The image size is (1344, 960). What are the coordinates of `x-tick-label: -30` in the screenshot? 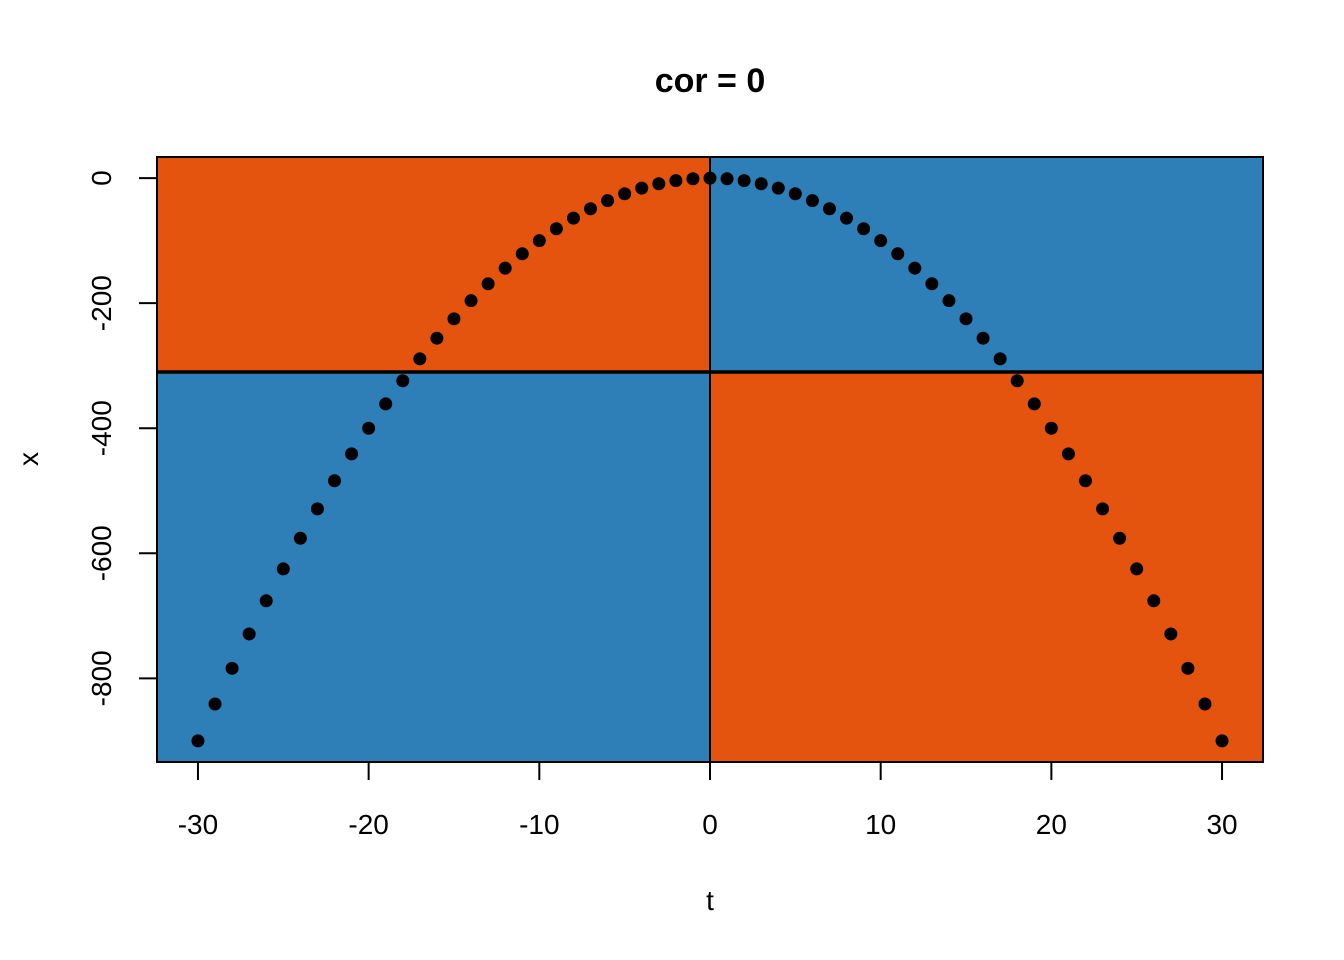 It's located at (198, 824).